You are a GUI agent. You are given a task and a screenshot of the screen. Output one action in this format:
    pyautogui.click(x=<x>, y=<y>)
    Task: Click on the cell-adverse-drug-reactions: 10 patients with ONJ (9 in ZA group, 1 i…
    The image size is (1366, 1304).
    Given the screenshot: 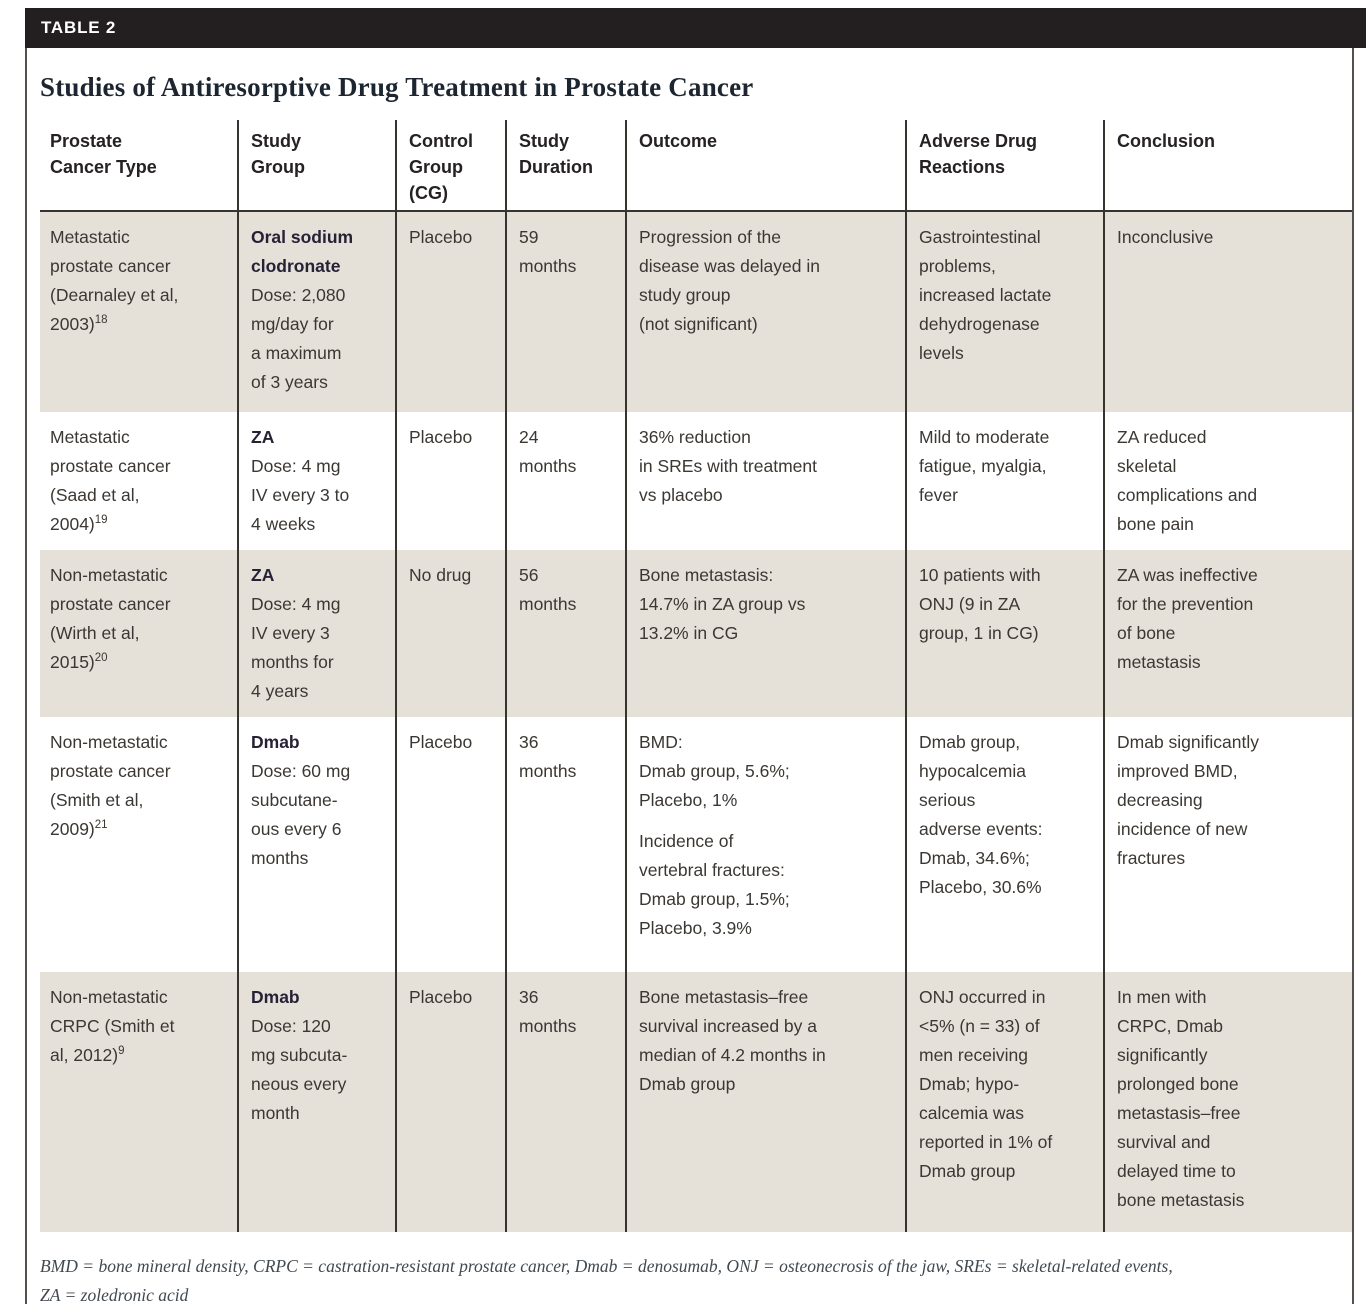 What is the action you would take?
    pyautogui.click(x=1004, y=633)
    